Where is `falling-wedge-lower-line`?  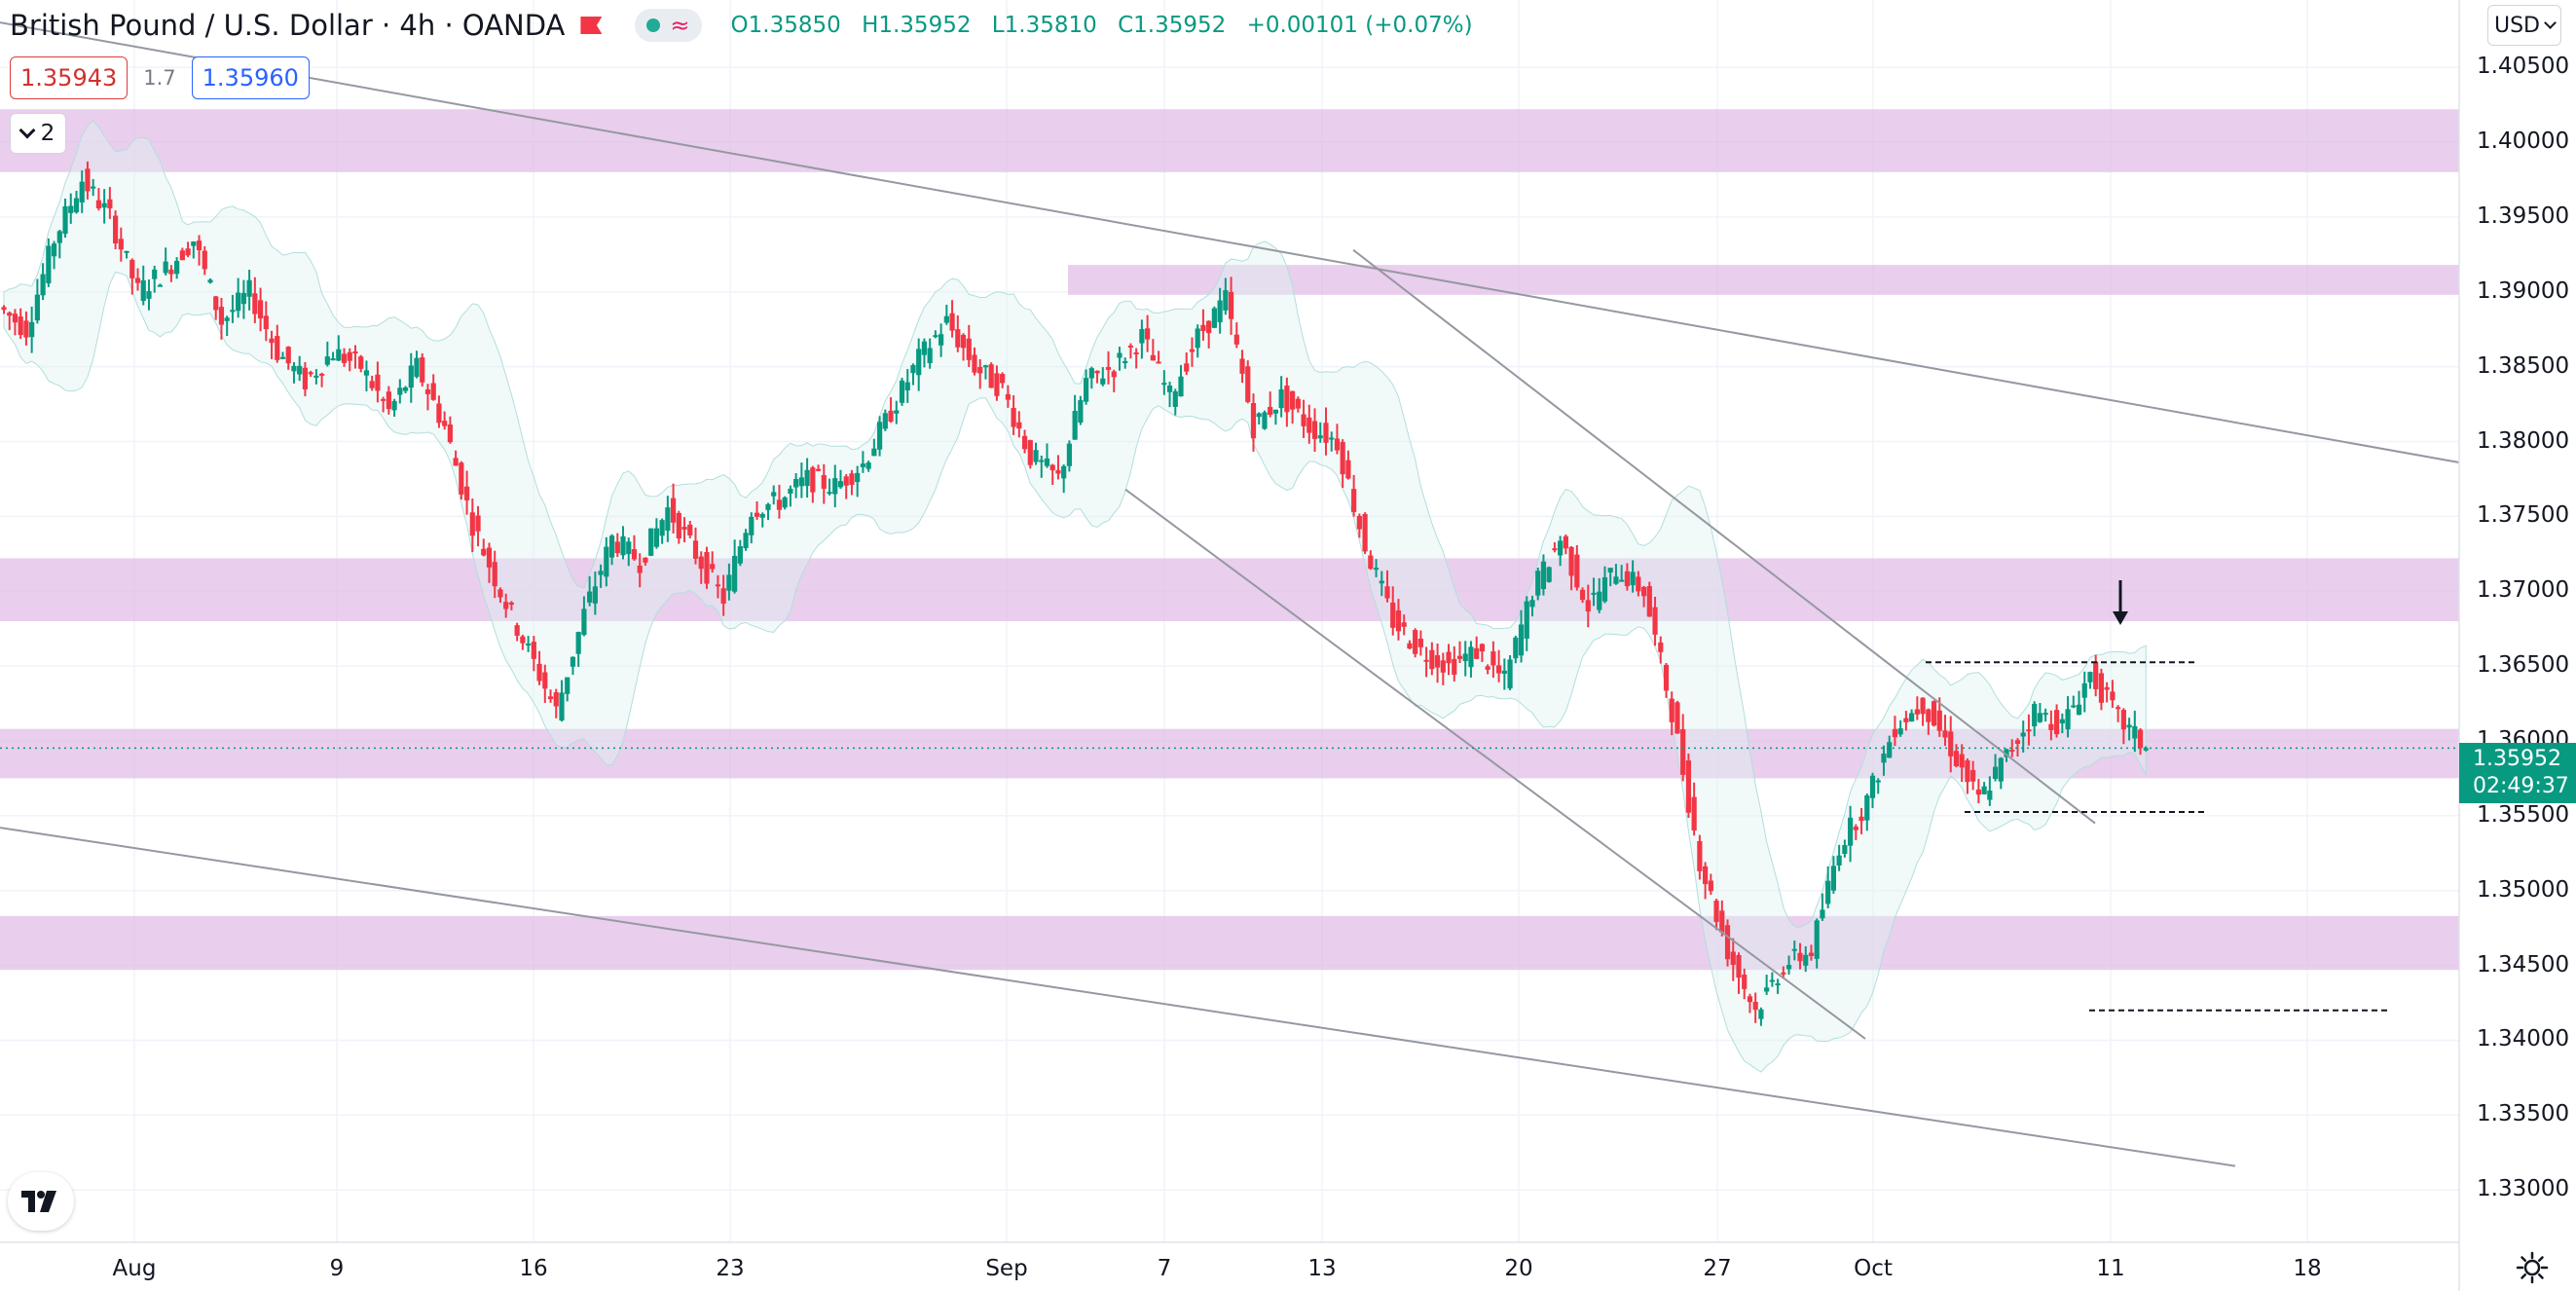
falling-wedge-lower-line is located at coordinates (1495, 764).